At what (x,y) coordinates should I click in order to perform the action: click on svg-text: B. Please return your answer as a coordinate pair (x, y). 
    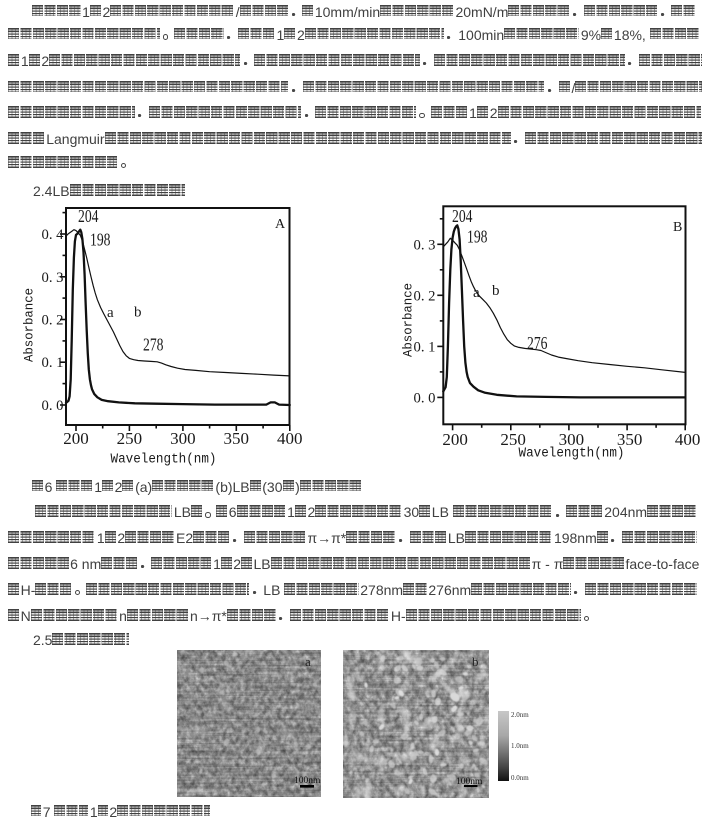
    Looking at the image, I should click on (677, 227).